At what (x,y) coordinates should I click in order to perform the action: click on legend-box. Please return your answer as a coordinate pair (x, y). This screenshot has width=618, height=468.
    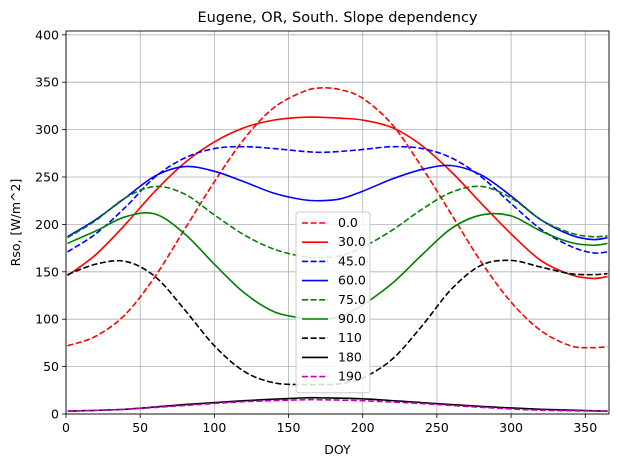
    Looking at the image, I should click on (333, 302).